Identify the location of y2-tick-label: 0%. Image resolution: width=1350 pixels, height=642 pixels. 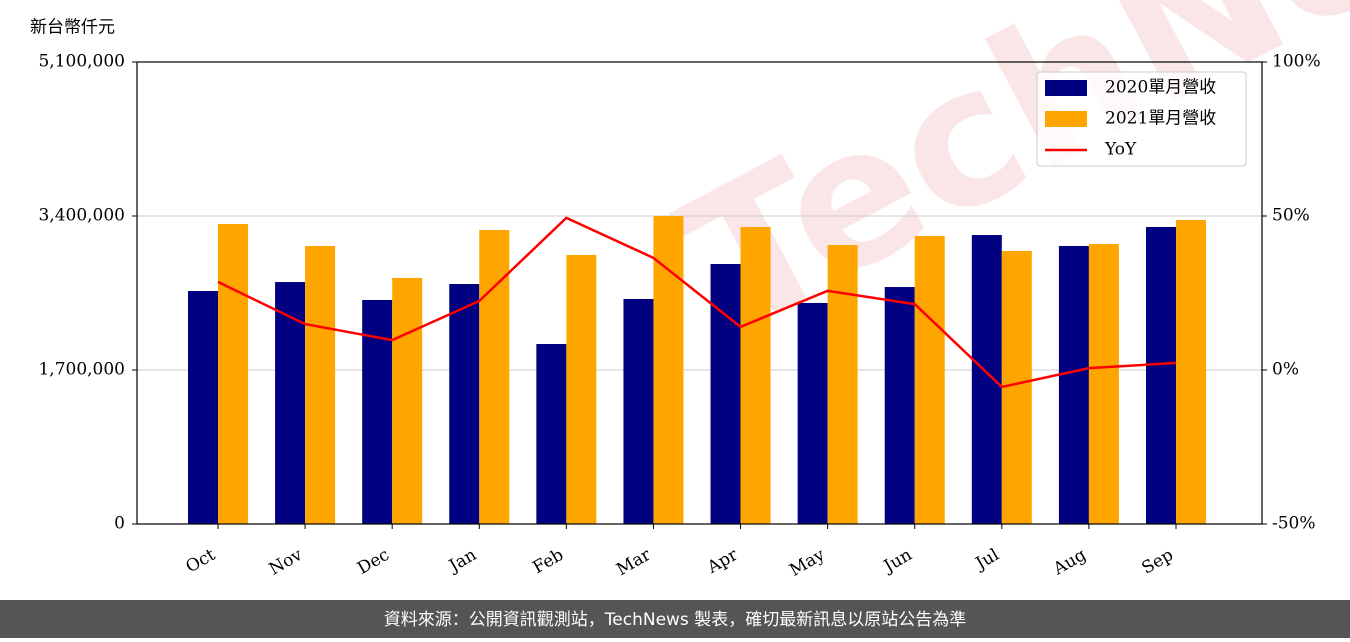
(1285, 370).